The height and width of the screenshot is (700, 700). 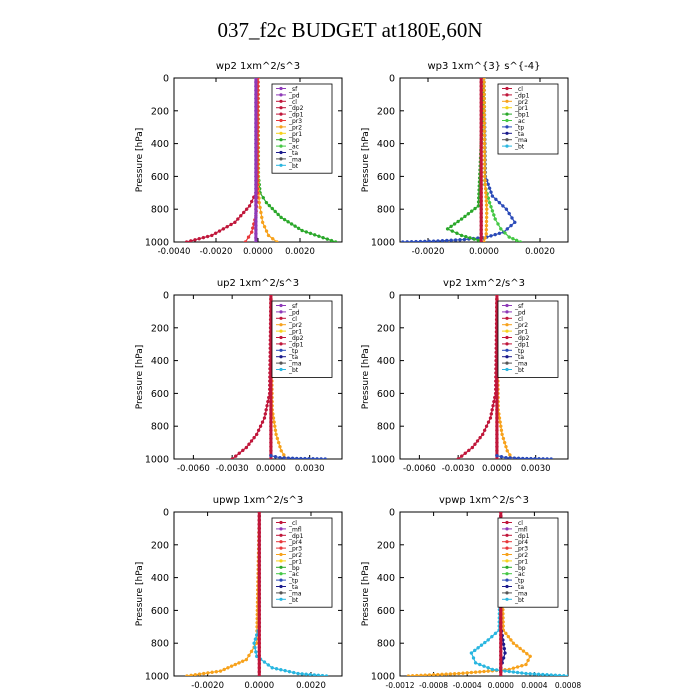 What do you see at coordinates (245, 241) in the screenshot?
I see `series-point-pr3` at bounding box center [245, 241].